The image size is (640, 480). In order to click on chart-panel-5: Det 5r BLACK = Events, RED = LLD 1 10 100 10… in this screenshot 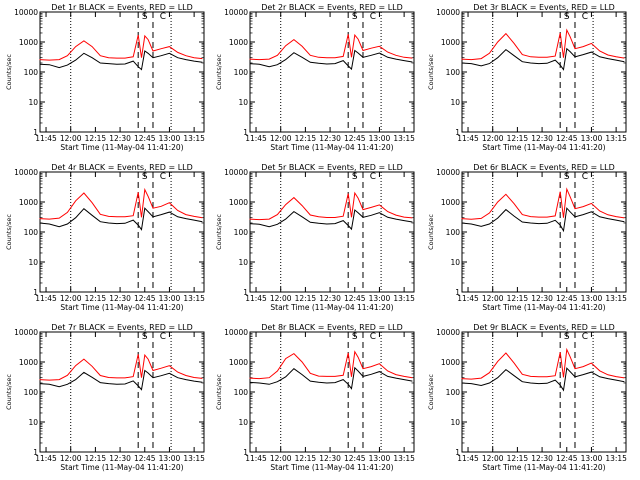, I will do `click(315, 237)`.